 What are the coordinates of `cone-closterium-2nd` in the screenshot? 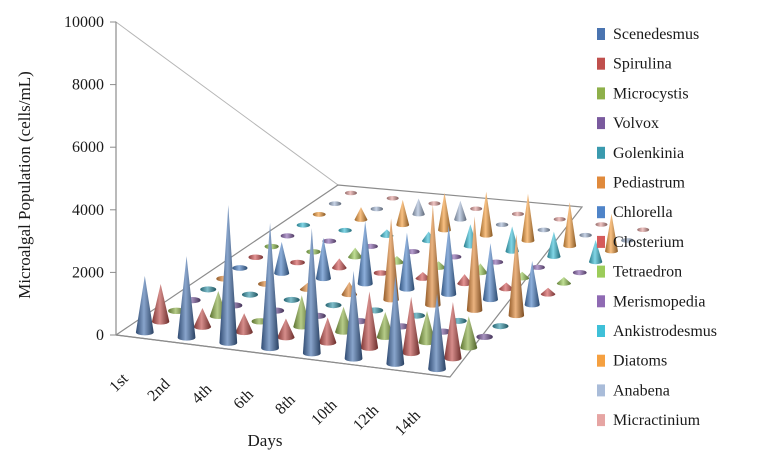 It's located at (297, 262).